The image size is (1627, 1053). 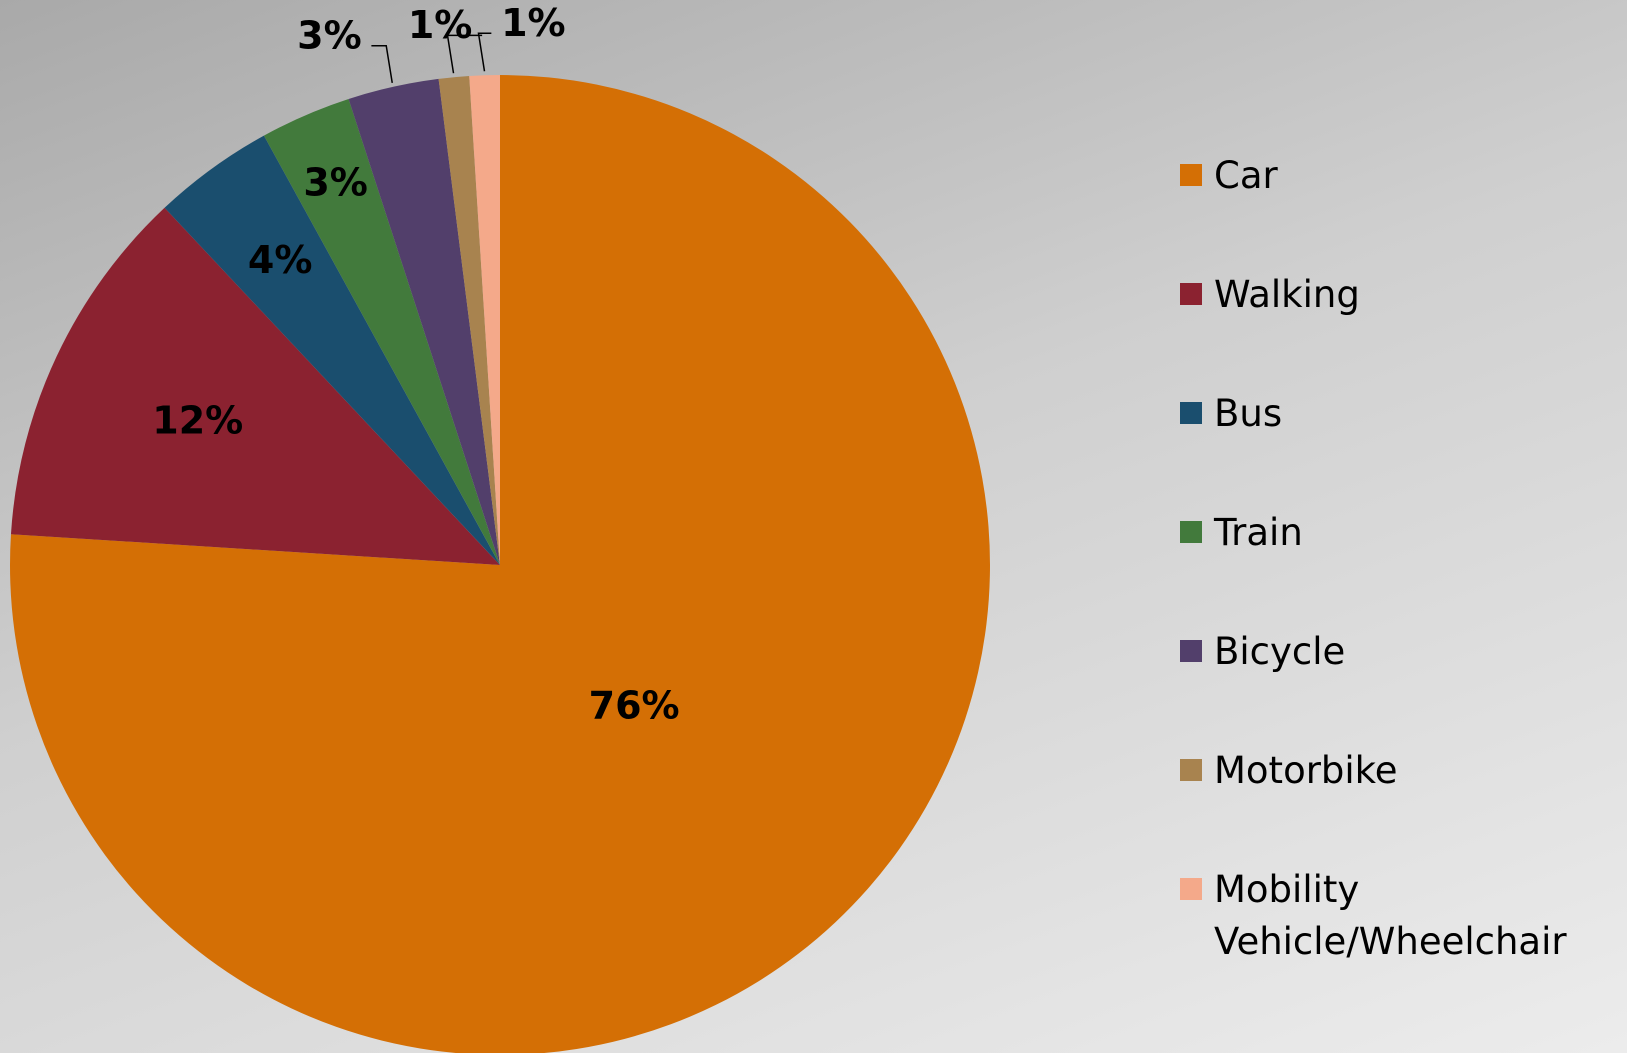 I want to click on data-label: 4%, so click(x=280, y=260).